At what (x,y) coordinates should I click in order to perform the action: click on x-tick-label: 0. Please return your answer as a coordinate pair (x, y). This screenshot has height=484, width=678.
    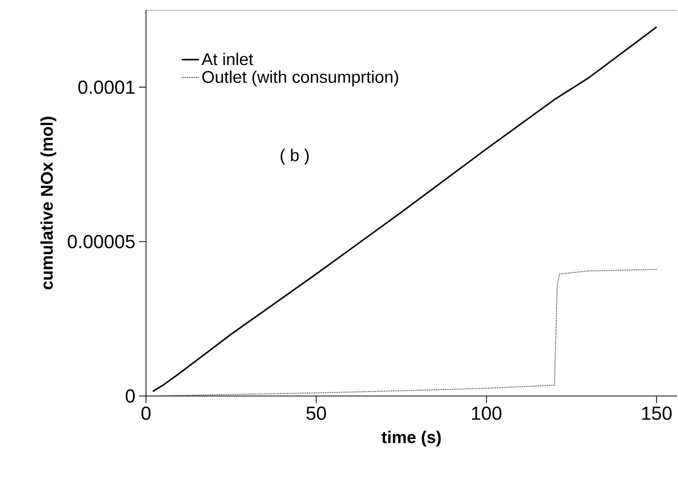
    Looking at the image, I should click on (146, 413).